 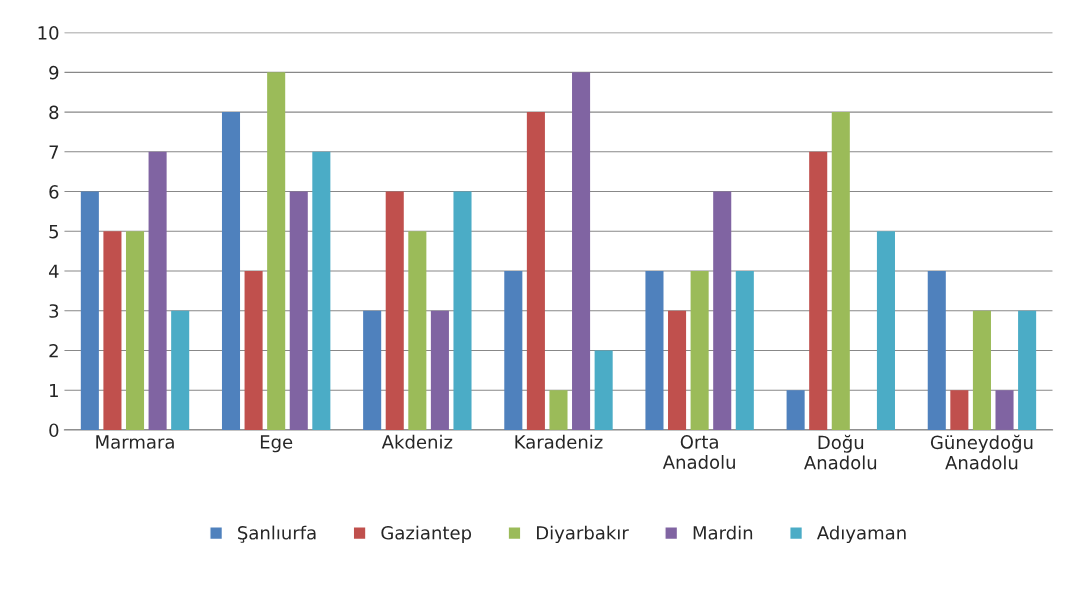 What do you see at coordinates (861, 534) in the screenshot?
I see `legend-label: Adıyaman` at bounding box center [861, 534].